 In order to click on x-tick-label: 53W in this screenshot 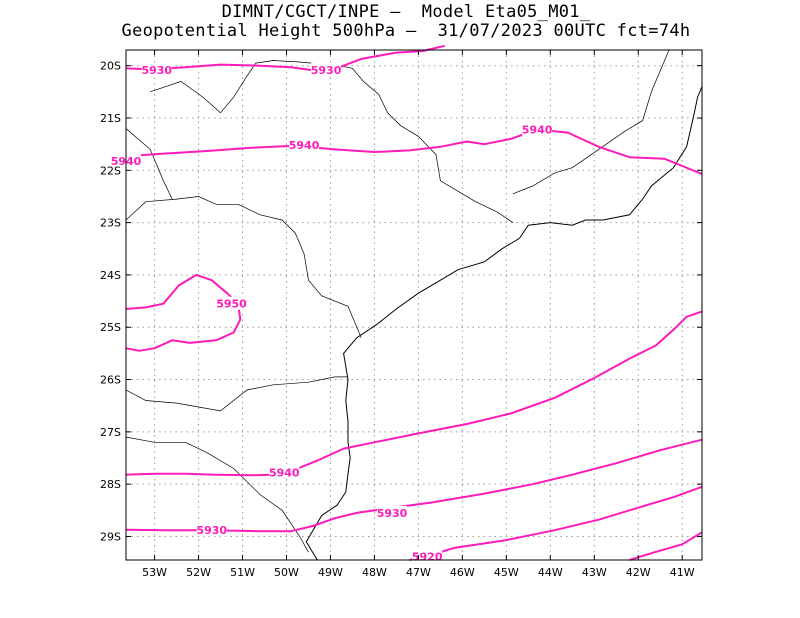, I will do `click(154, 572)`.